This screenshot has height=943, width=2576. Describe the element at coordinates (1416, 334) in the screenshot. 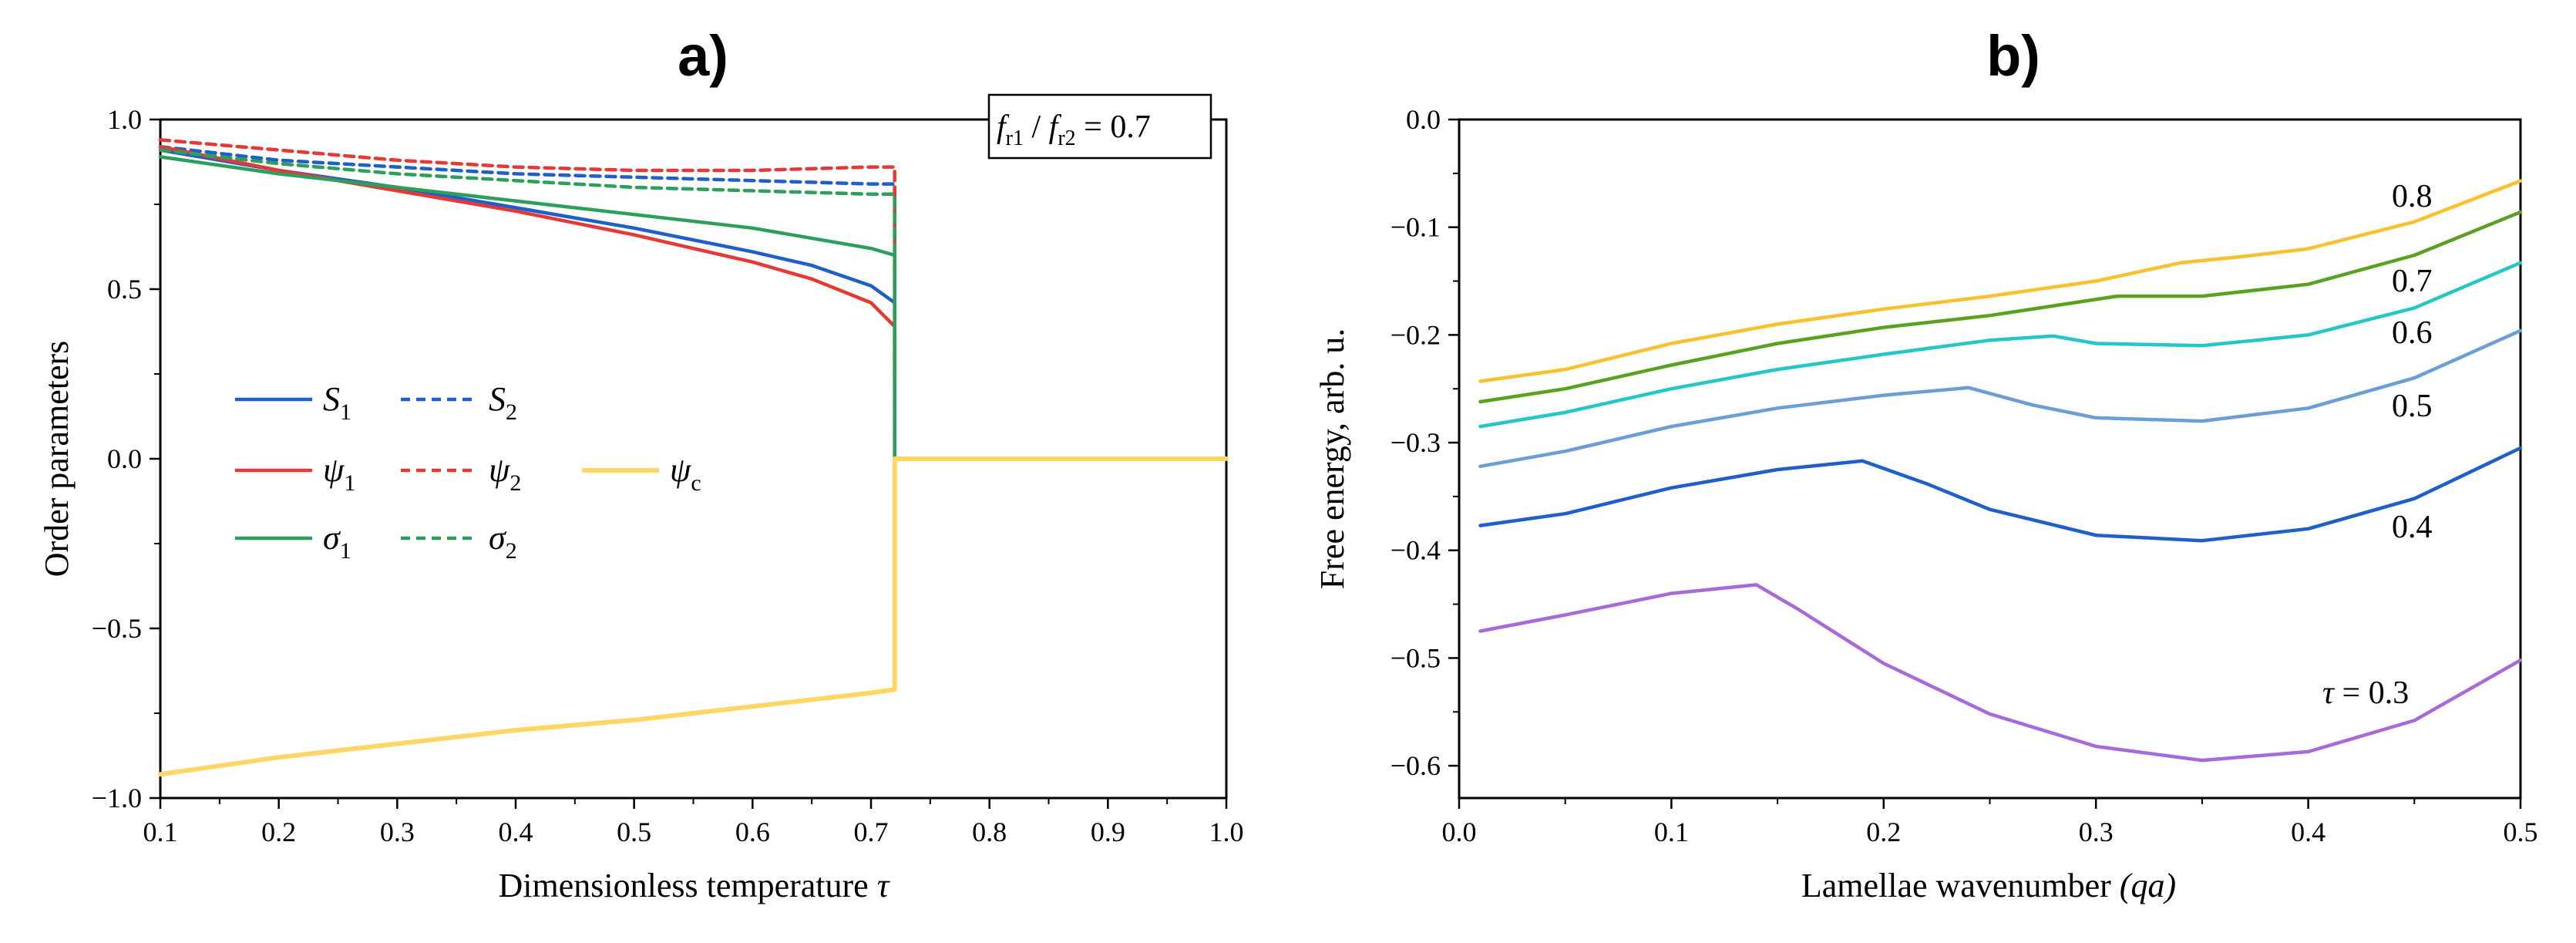

I see `b-ytick-label: −0.2` at that location.